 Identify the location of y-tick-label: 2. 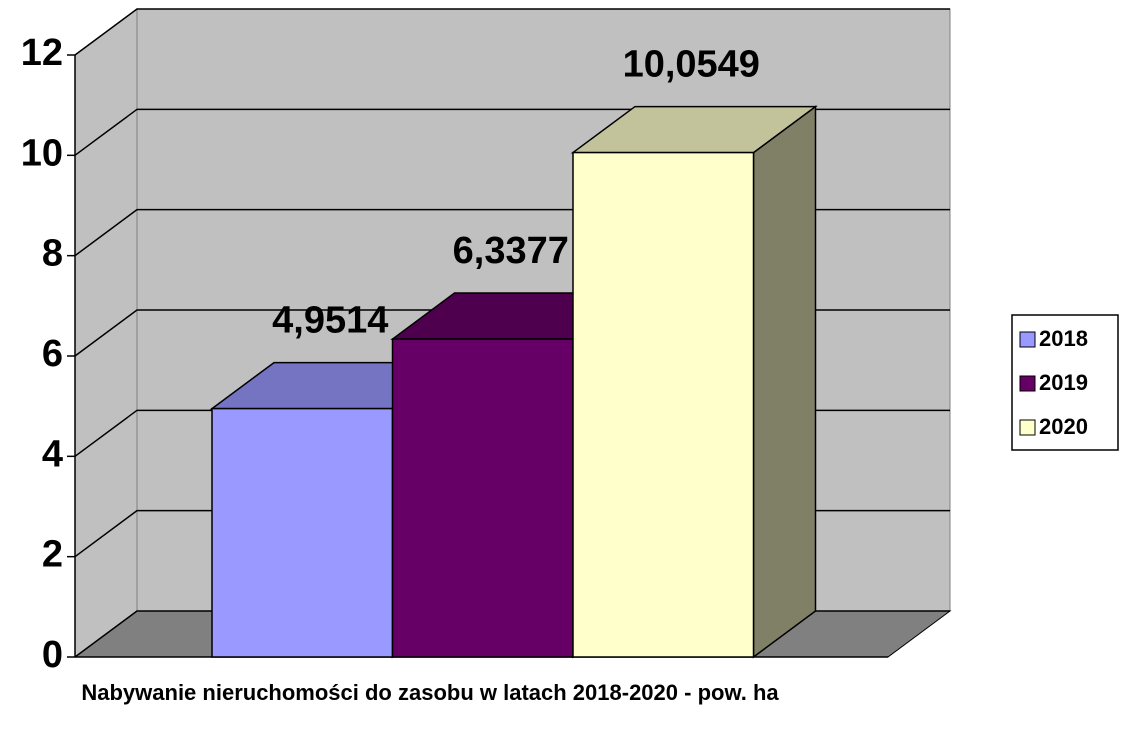
(52, 555).